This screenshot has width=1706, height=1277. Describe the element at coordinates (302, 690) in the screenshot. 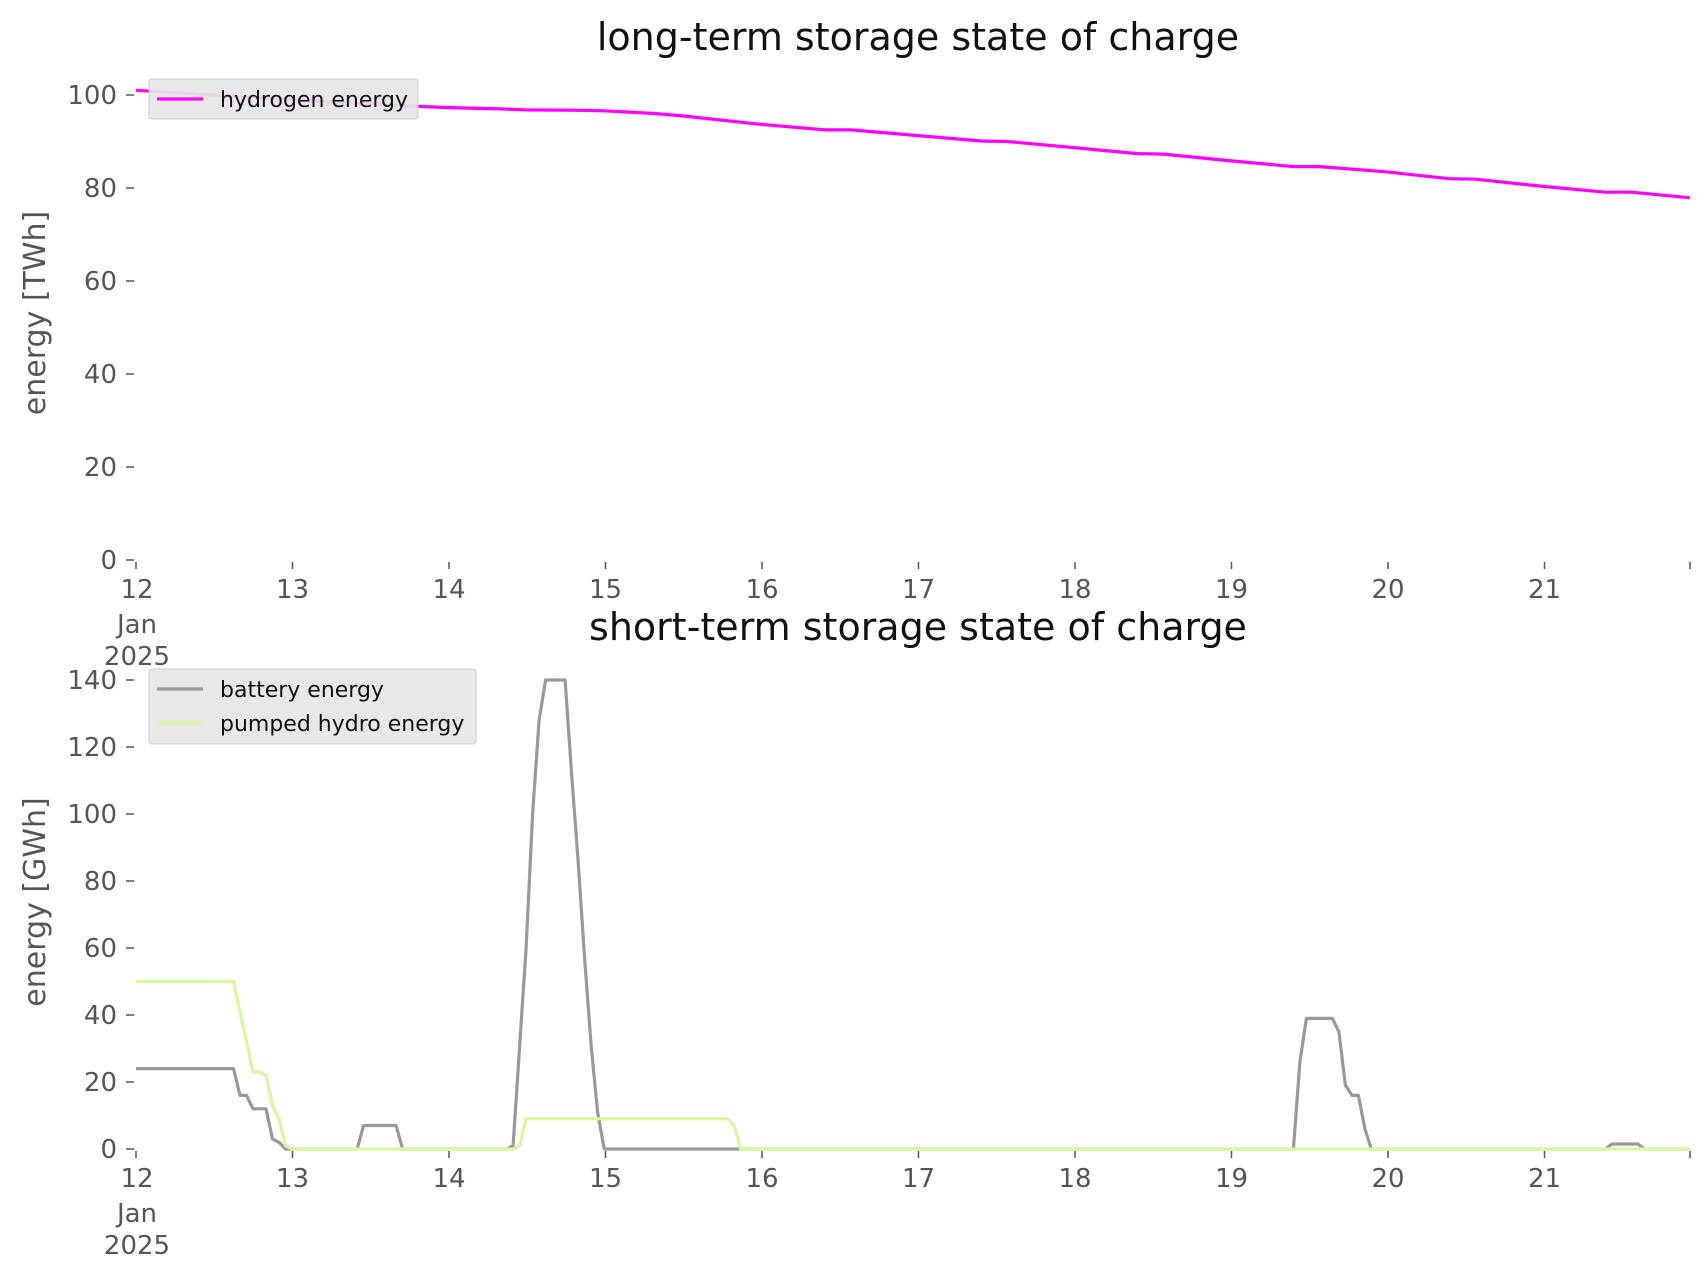

I see `legend-label: battery energy` at that location.